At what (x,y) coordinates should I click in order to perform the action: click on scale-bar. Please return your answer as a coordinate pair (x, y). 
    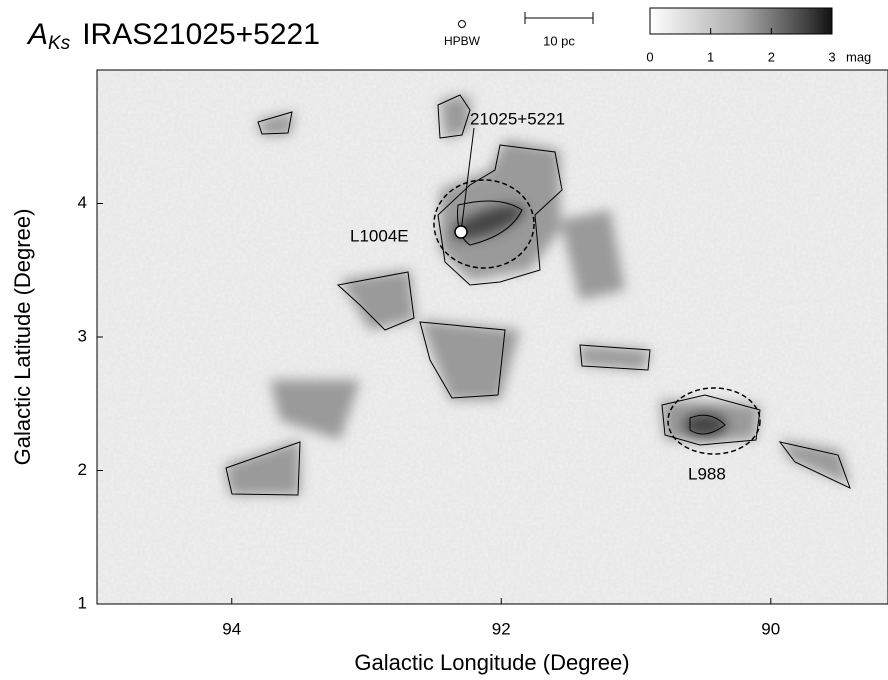
    Looking at the image, I should click on (559, 18).